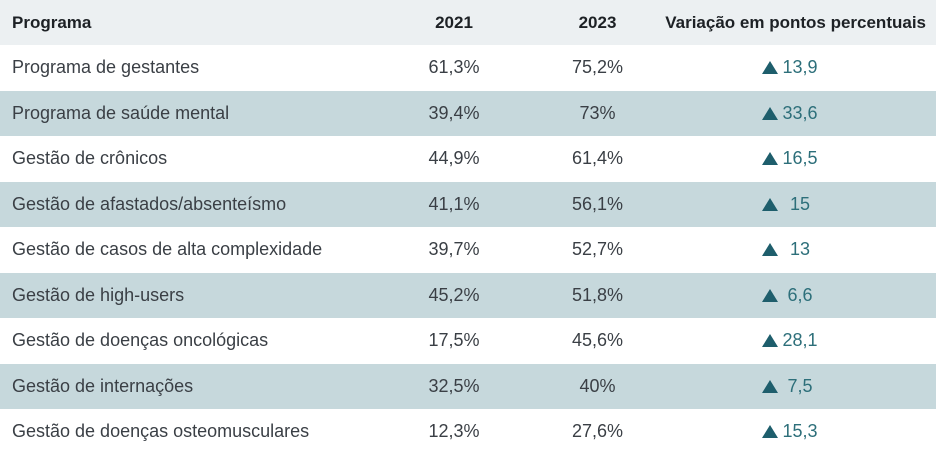 This screenshot has height=455, width=936. What do you see at coordinates (167, 249) in the screenshot?
I see `cell-programa: Gestão de casos de alta complexidade` at bounding box center [167, 249].